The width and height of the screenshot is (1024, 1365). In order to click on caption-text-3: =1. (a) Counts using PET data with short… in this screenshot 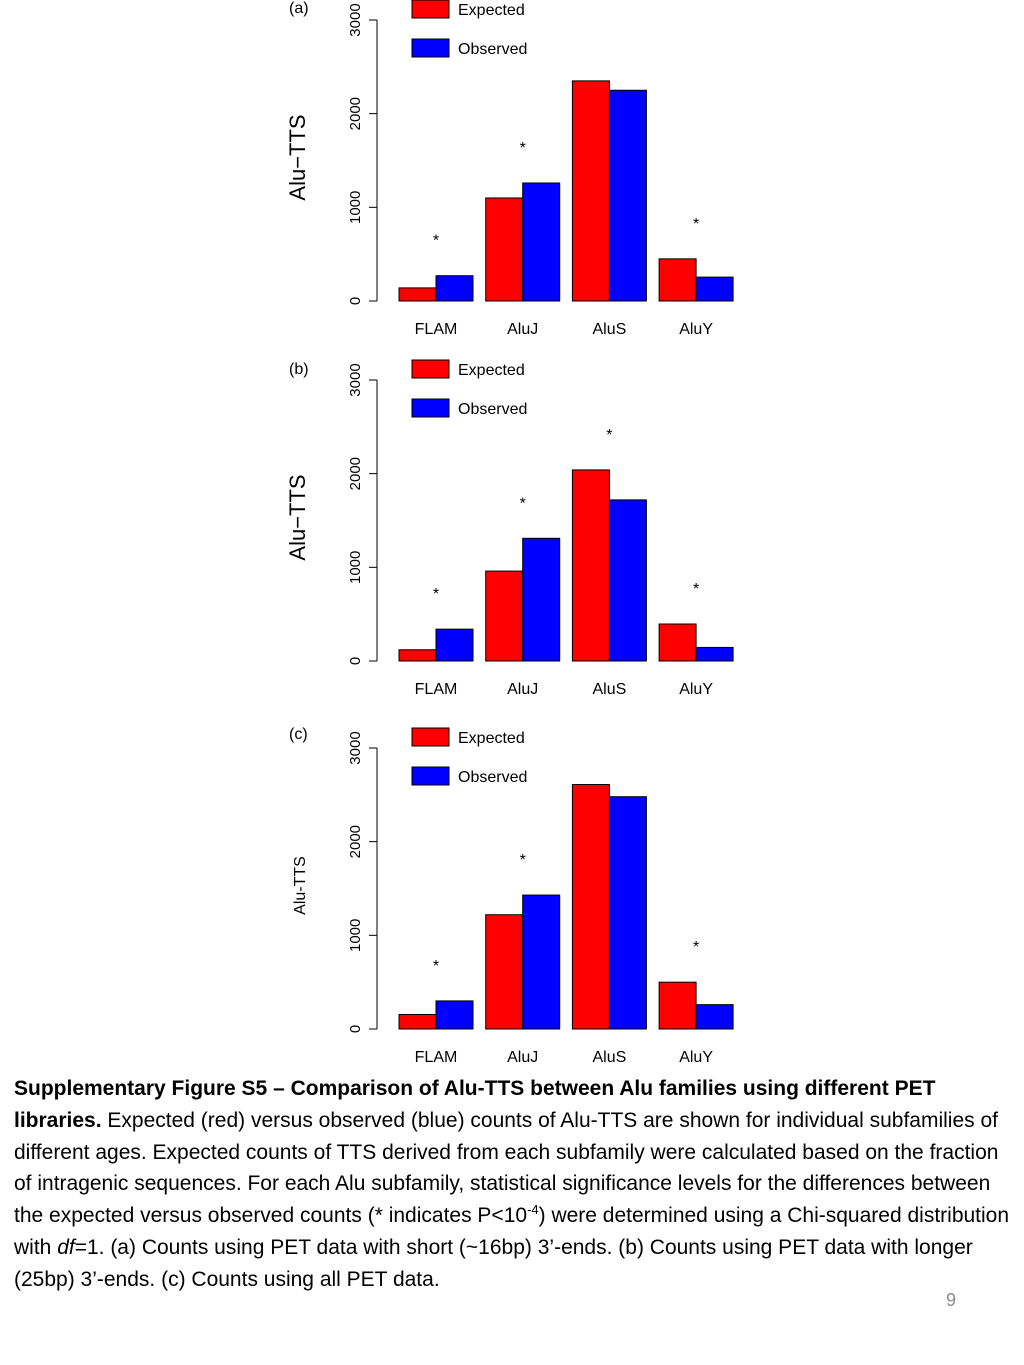, I will do `click(493, 1263)`.